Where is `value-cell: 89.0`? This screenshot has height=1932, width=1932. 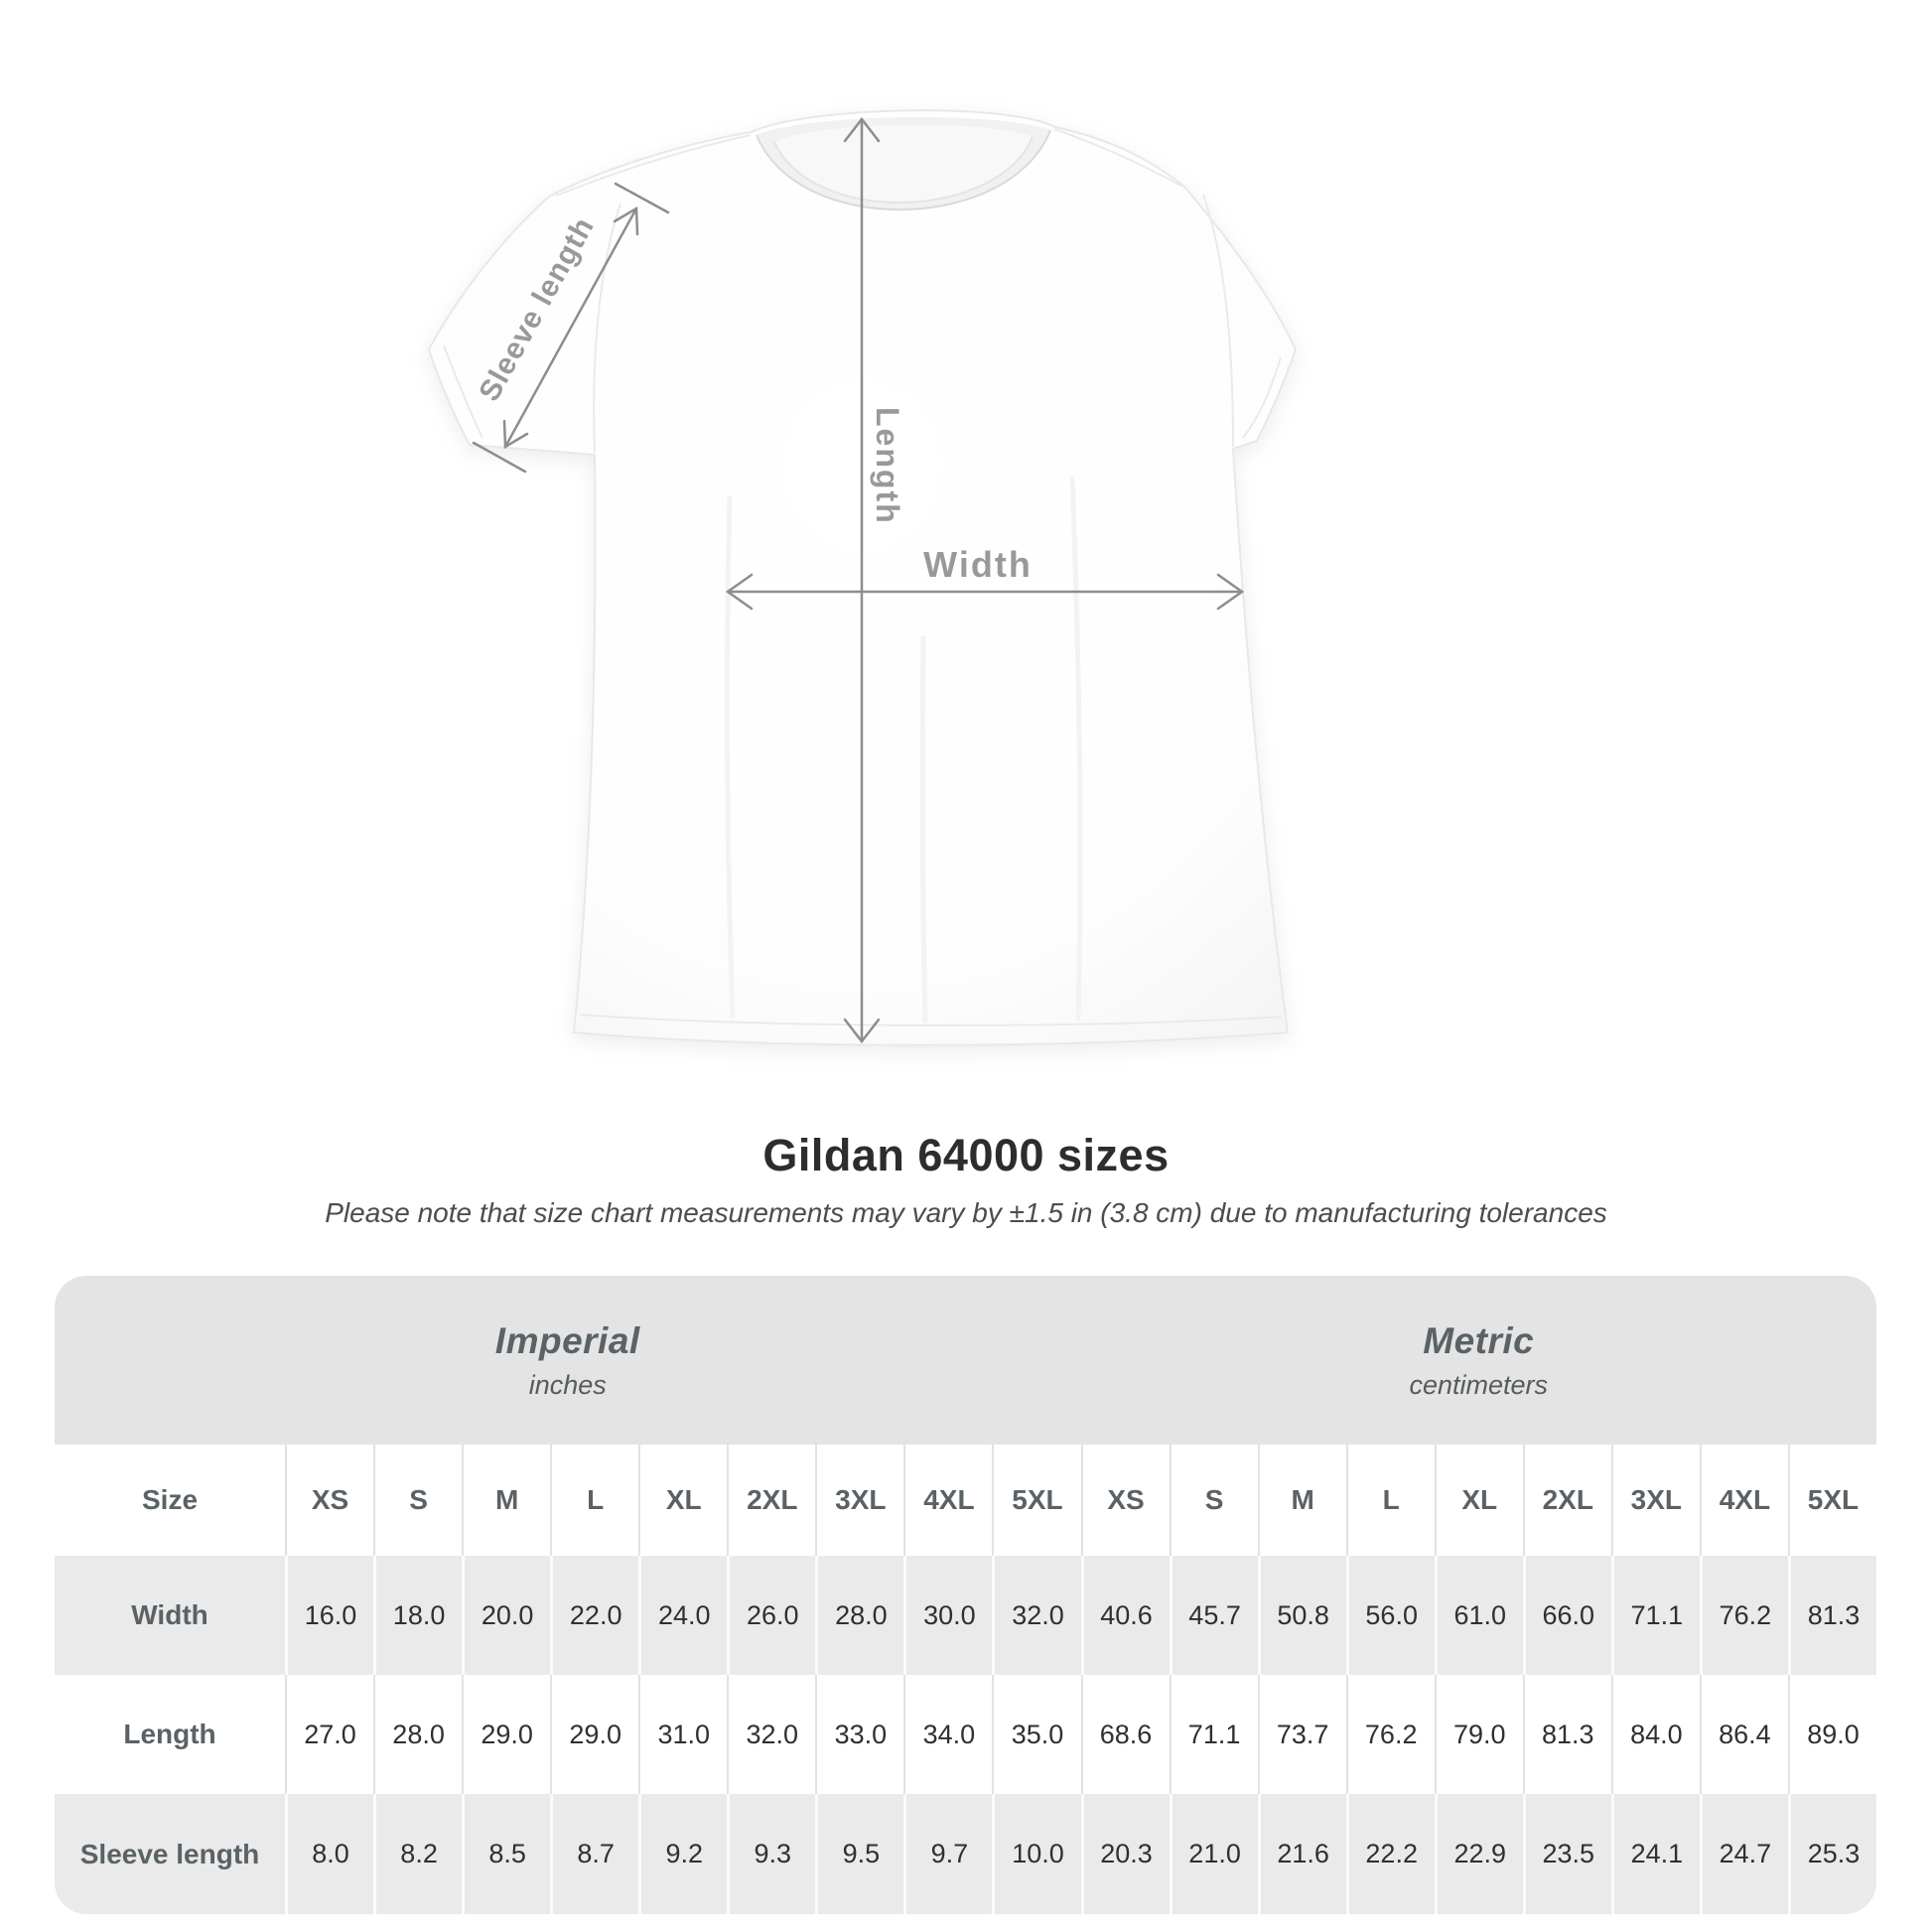 value-cell: 89.0 is located at coordinates (1831, 1735).